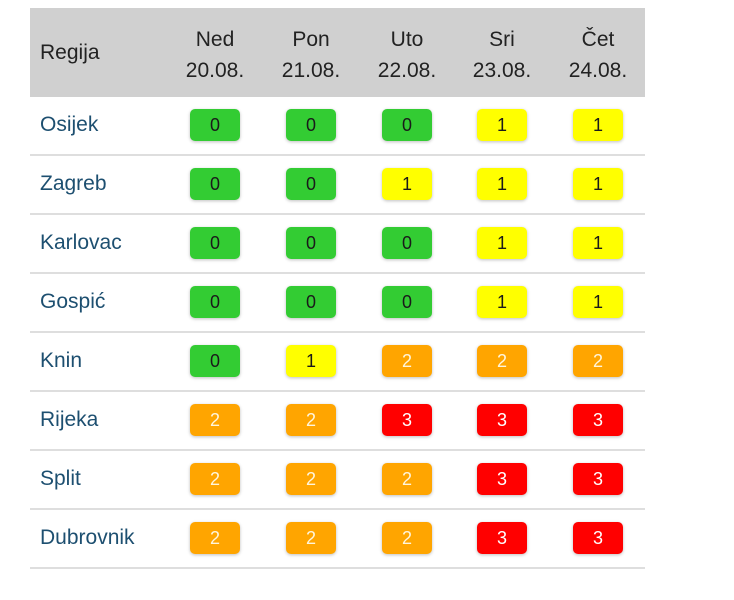  Describe the element at coordinates (502, 55) in the screenshot. I see `day-column-header: Sri 23.08.` at that location.